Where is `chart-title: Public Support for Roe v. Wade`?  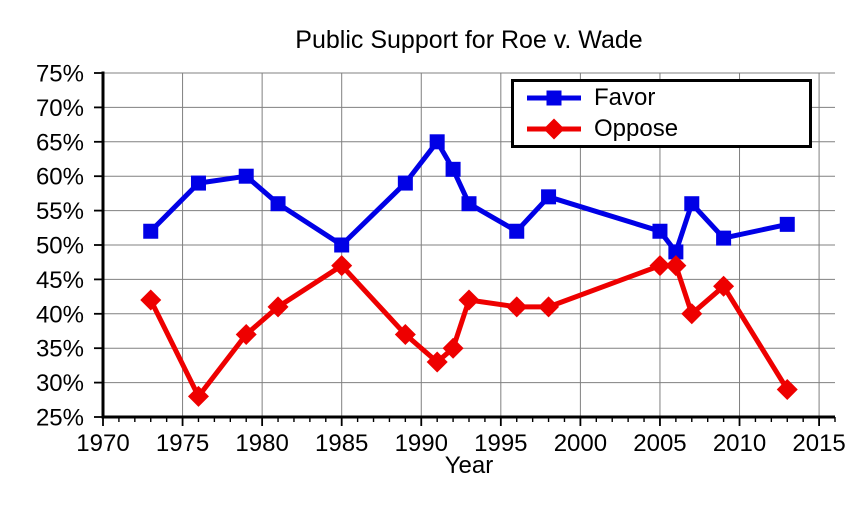 chart-title: Public Support for Roe v. Wade is located at coordinates (469, 40).